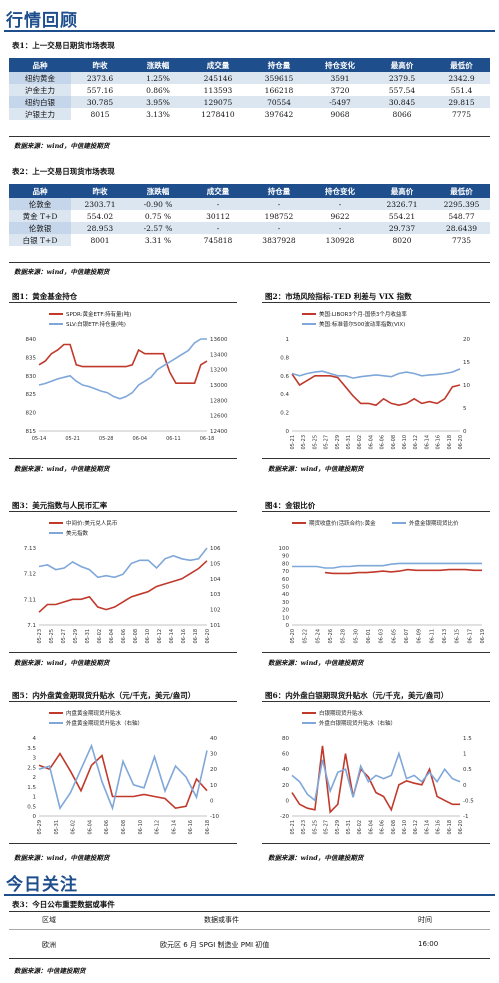  What do you see at coordinates (340, 191) in the screenshot?
I see `col-header: 持仓变化` at bounding box center [340, 191].